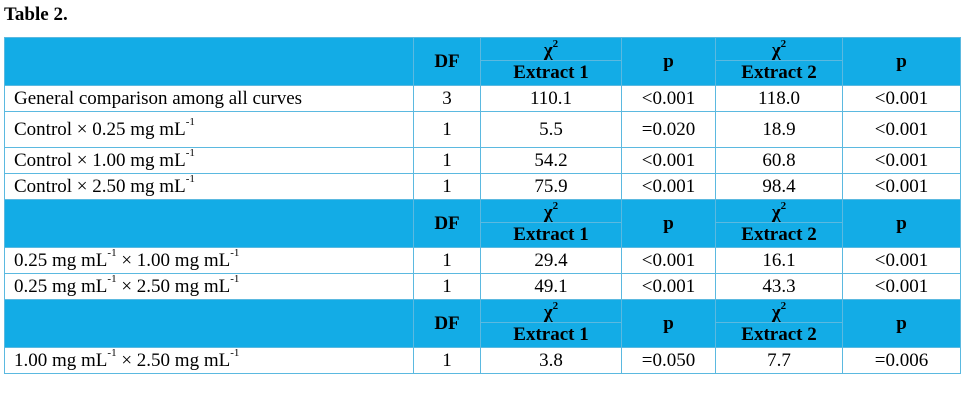  What do you see at coordinates (209, 98) in the screenshot?
I see `row-label: General comparison among all curves` at bounding box center [209, 98].